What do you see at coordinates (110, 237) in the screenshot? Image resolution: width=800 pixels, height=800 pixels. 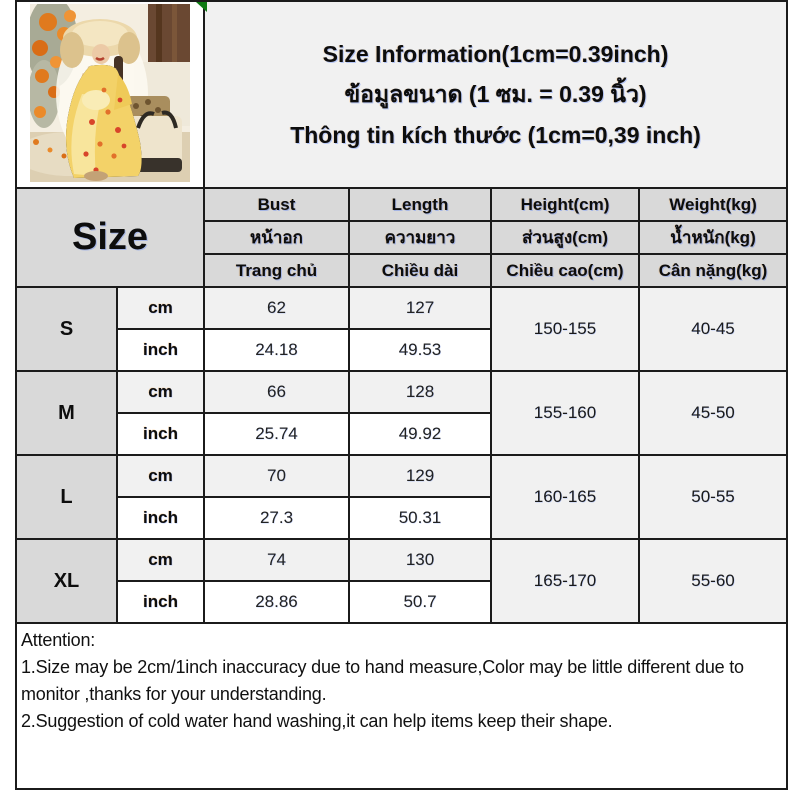 I see `size-column-header: Size` at bounding box center [110, 237].